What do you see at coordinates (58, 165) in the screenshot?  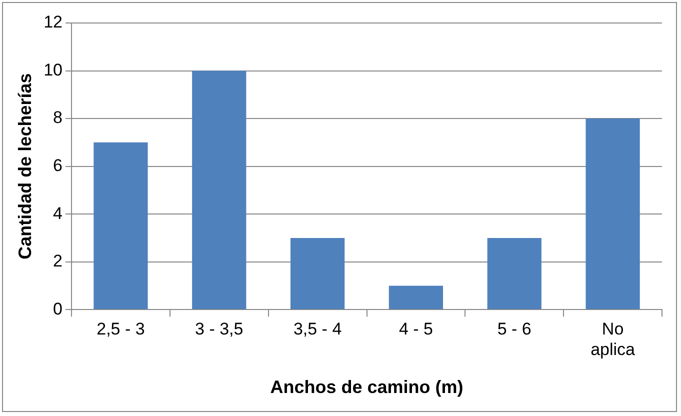 I see `y-tick-label: 6` at bounding box center [58, 165].